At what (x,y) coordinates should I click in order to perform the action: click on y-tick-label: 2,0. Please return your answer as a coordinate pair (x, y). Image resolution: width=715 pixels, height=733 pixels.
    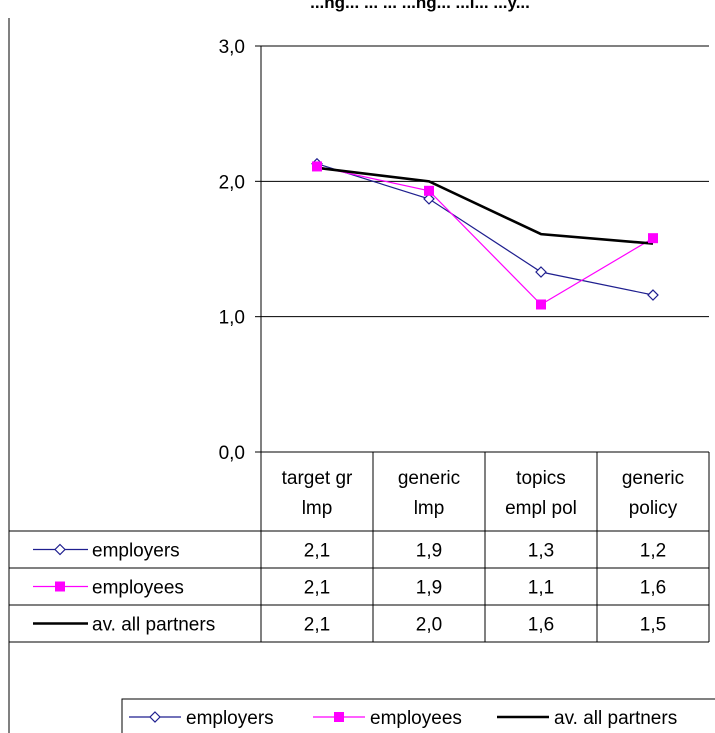
    Looking at the image, I should click on (232, 182).